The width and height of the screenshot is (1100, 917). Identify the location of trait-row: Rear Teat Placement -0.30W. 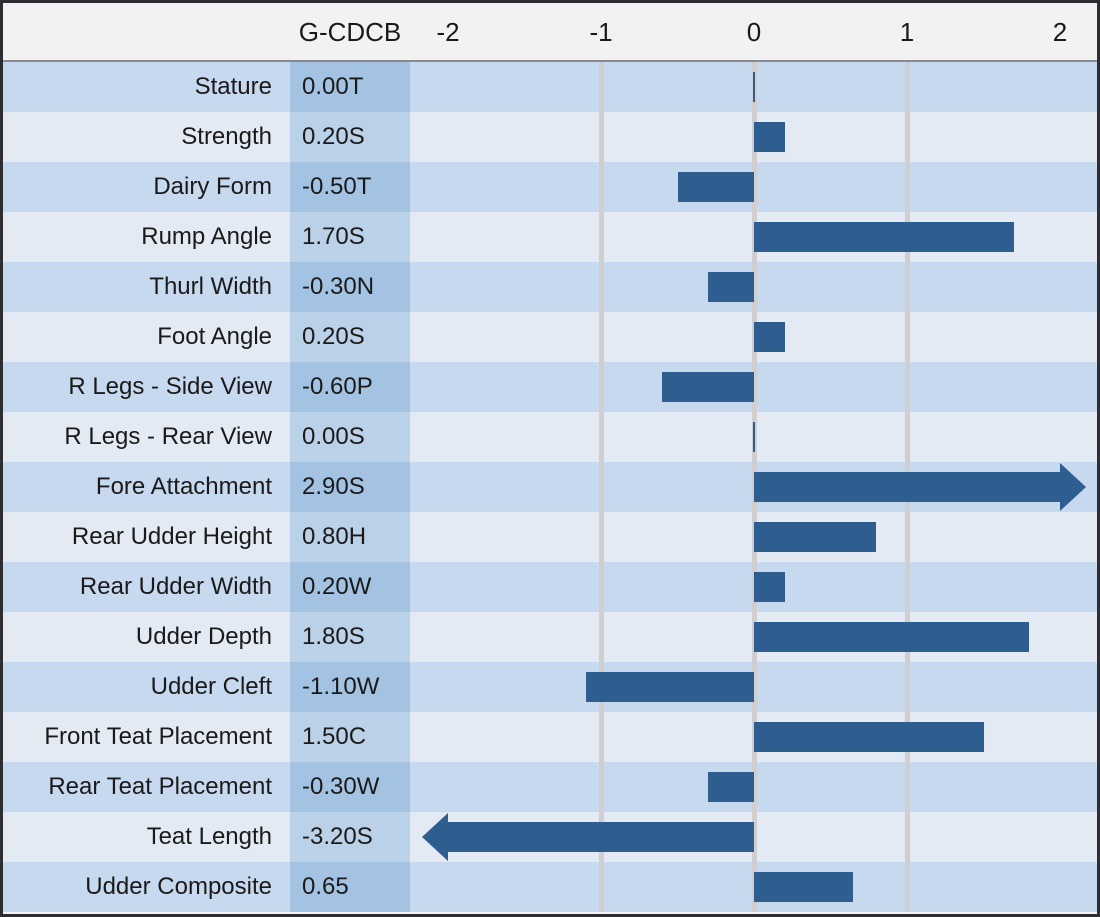
(550, 787).